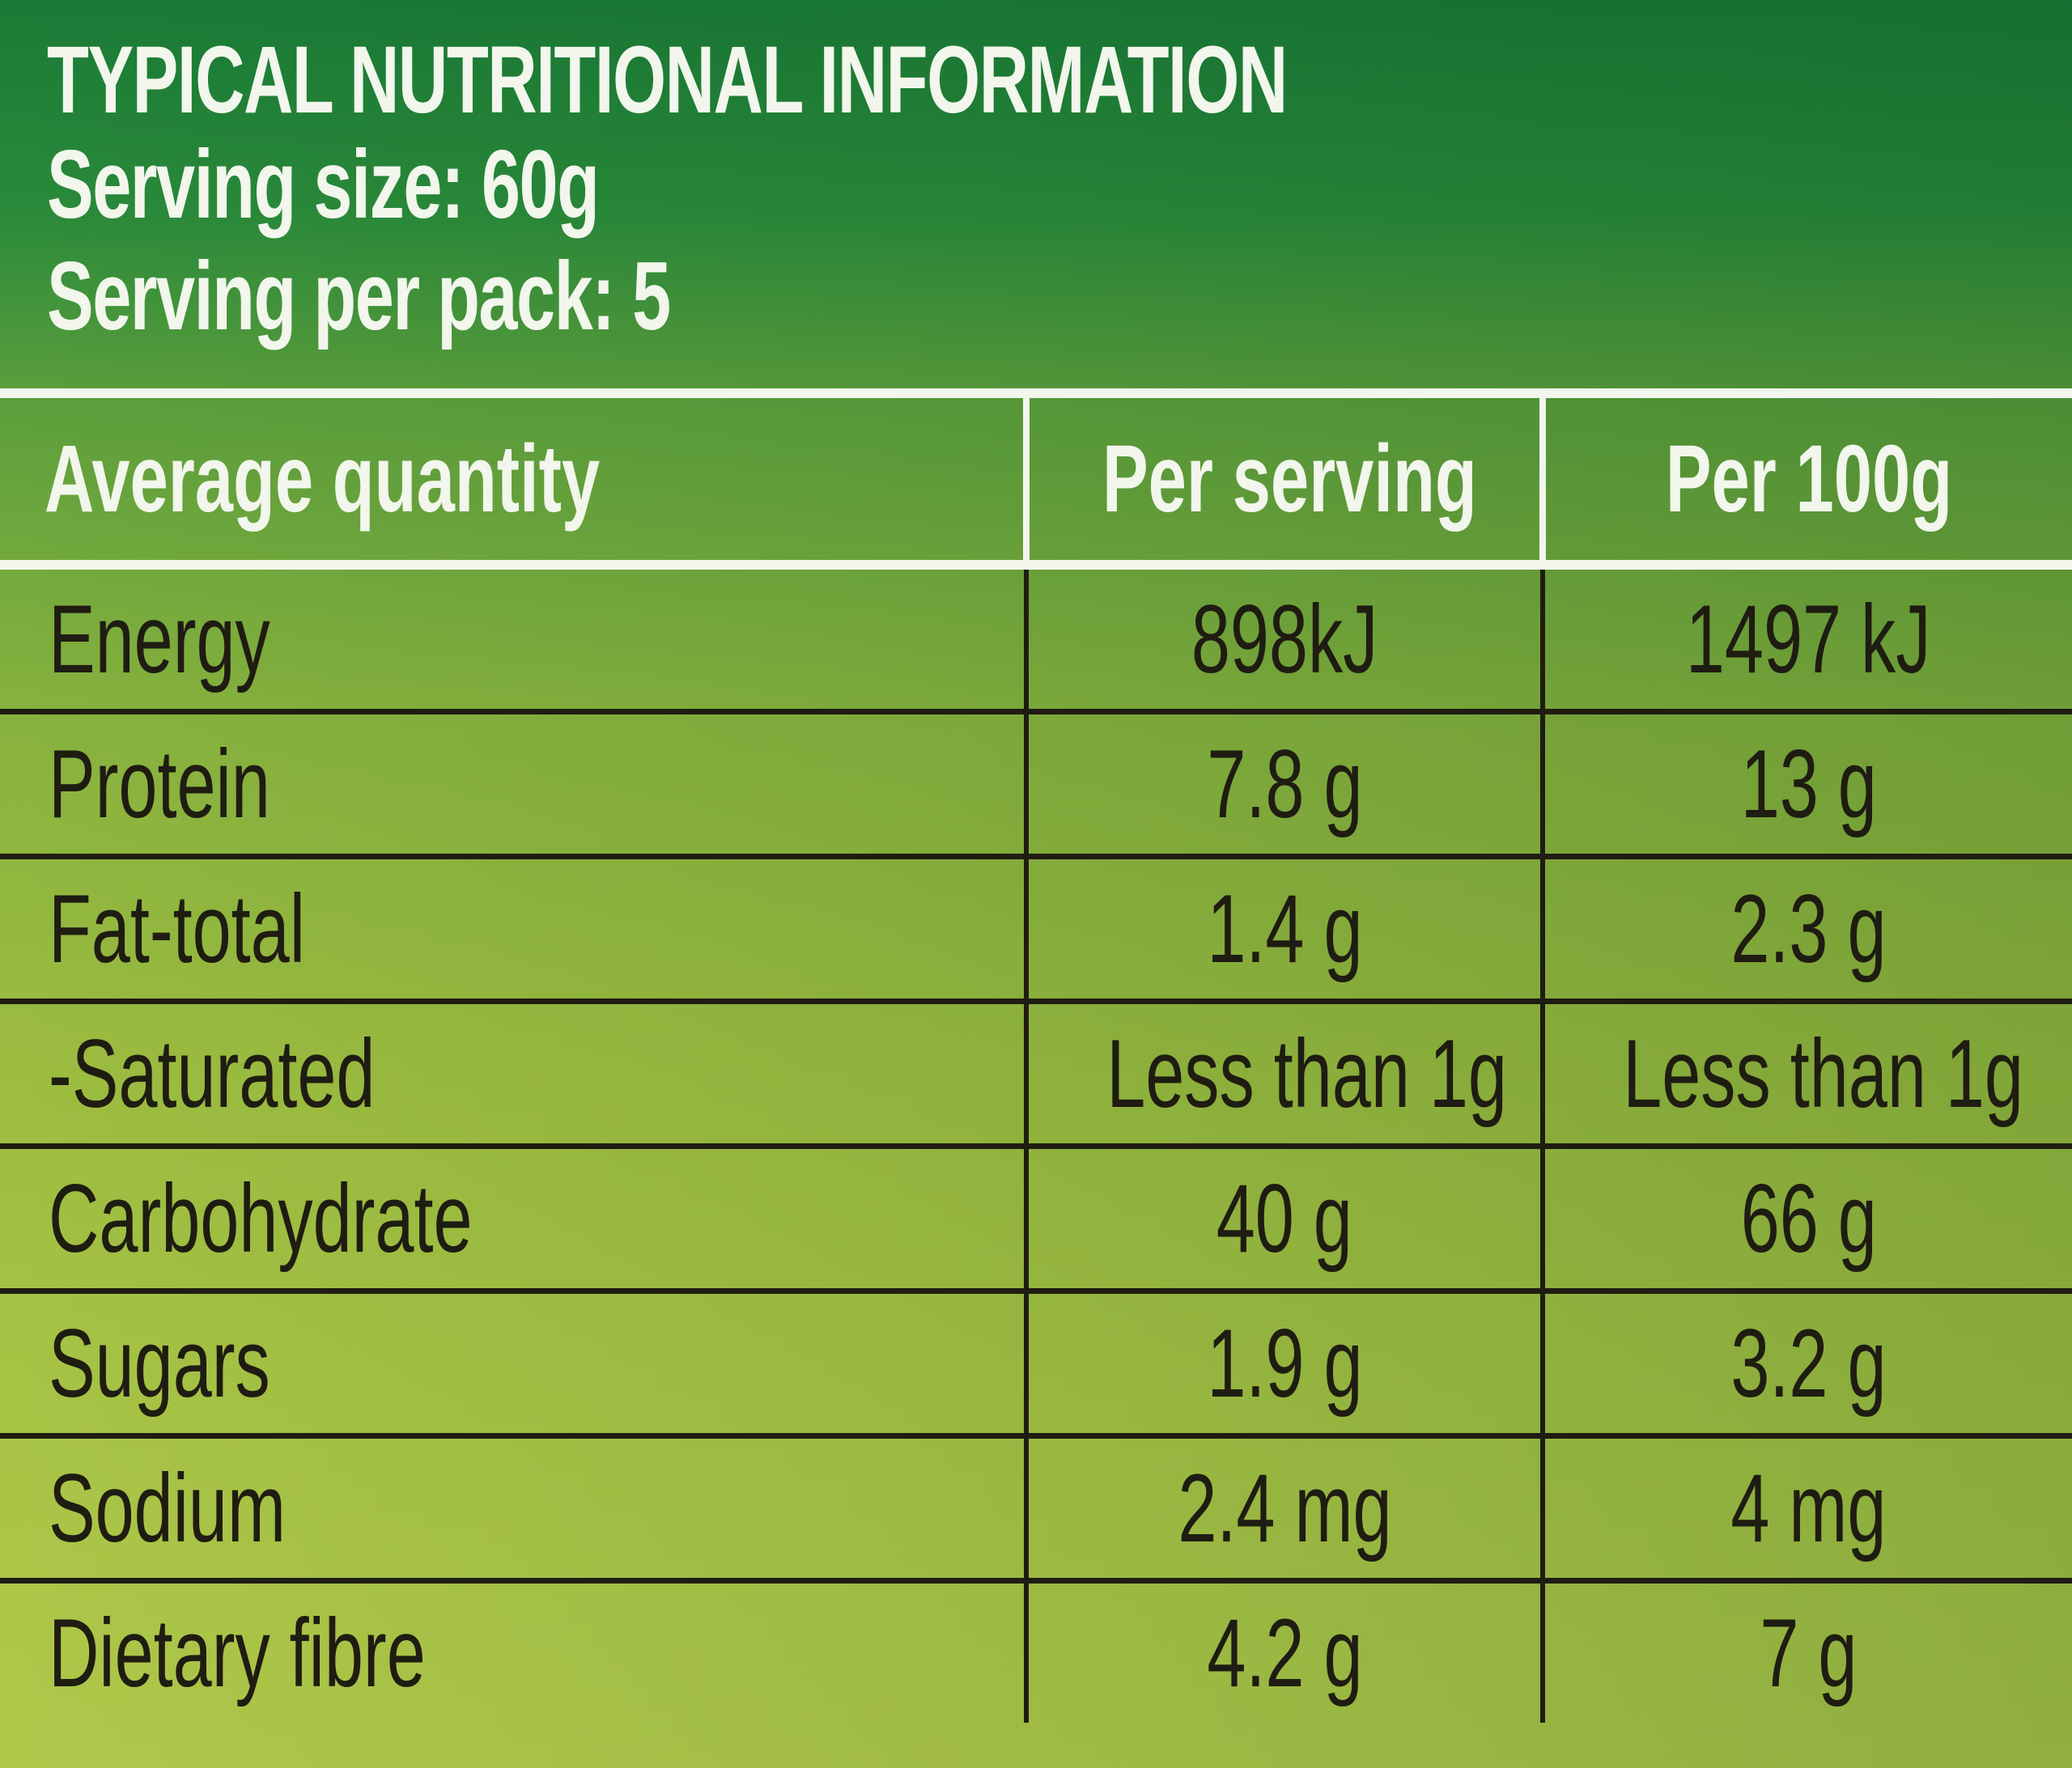 This screenshot has height=1768, width=2072. Describe the element at coordinates (513, 1075) in the screenshot. I see `nutrient-name-cell: -Saturated` at that location.